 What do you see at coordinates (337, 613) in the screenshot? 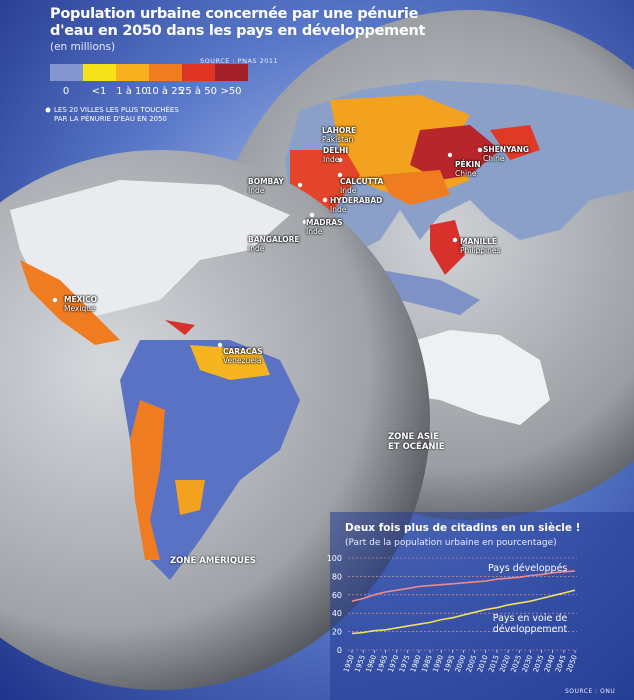
I see `y-tick-label: 40` at bounding box center [337, 613].